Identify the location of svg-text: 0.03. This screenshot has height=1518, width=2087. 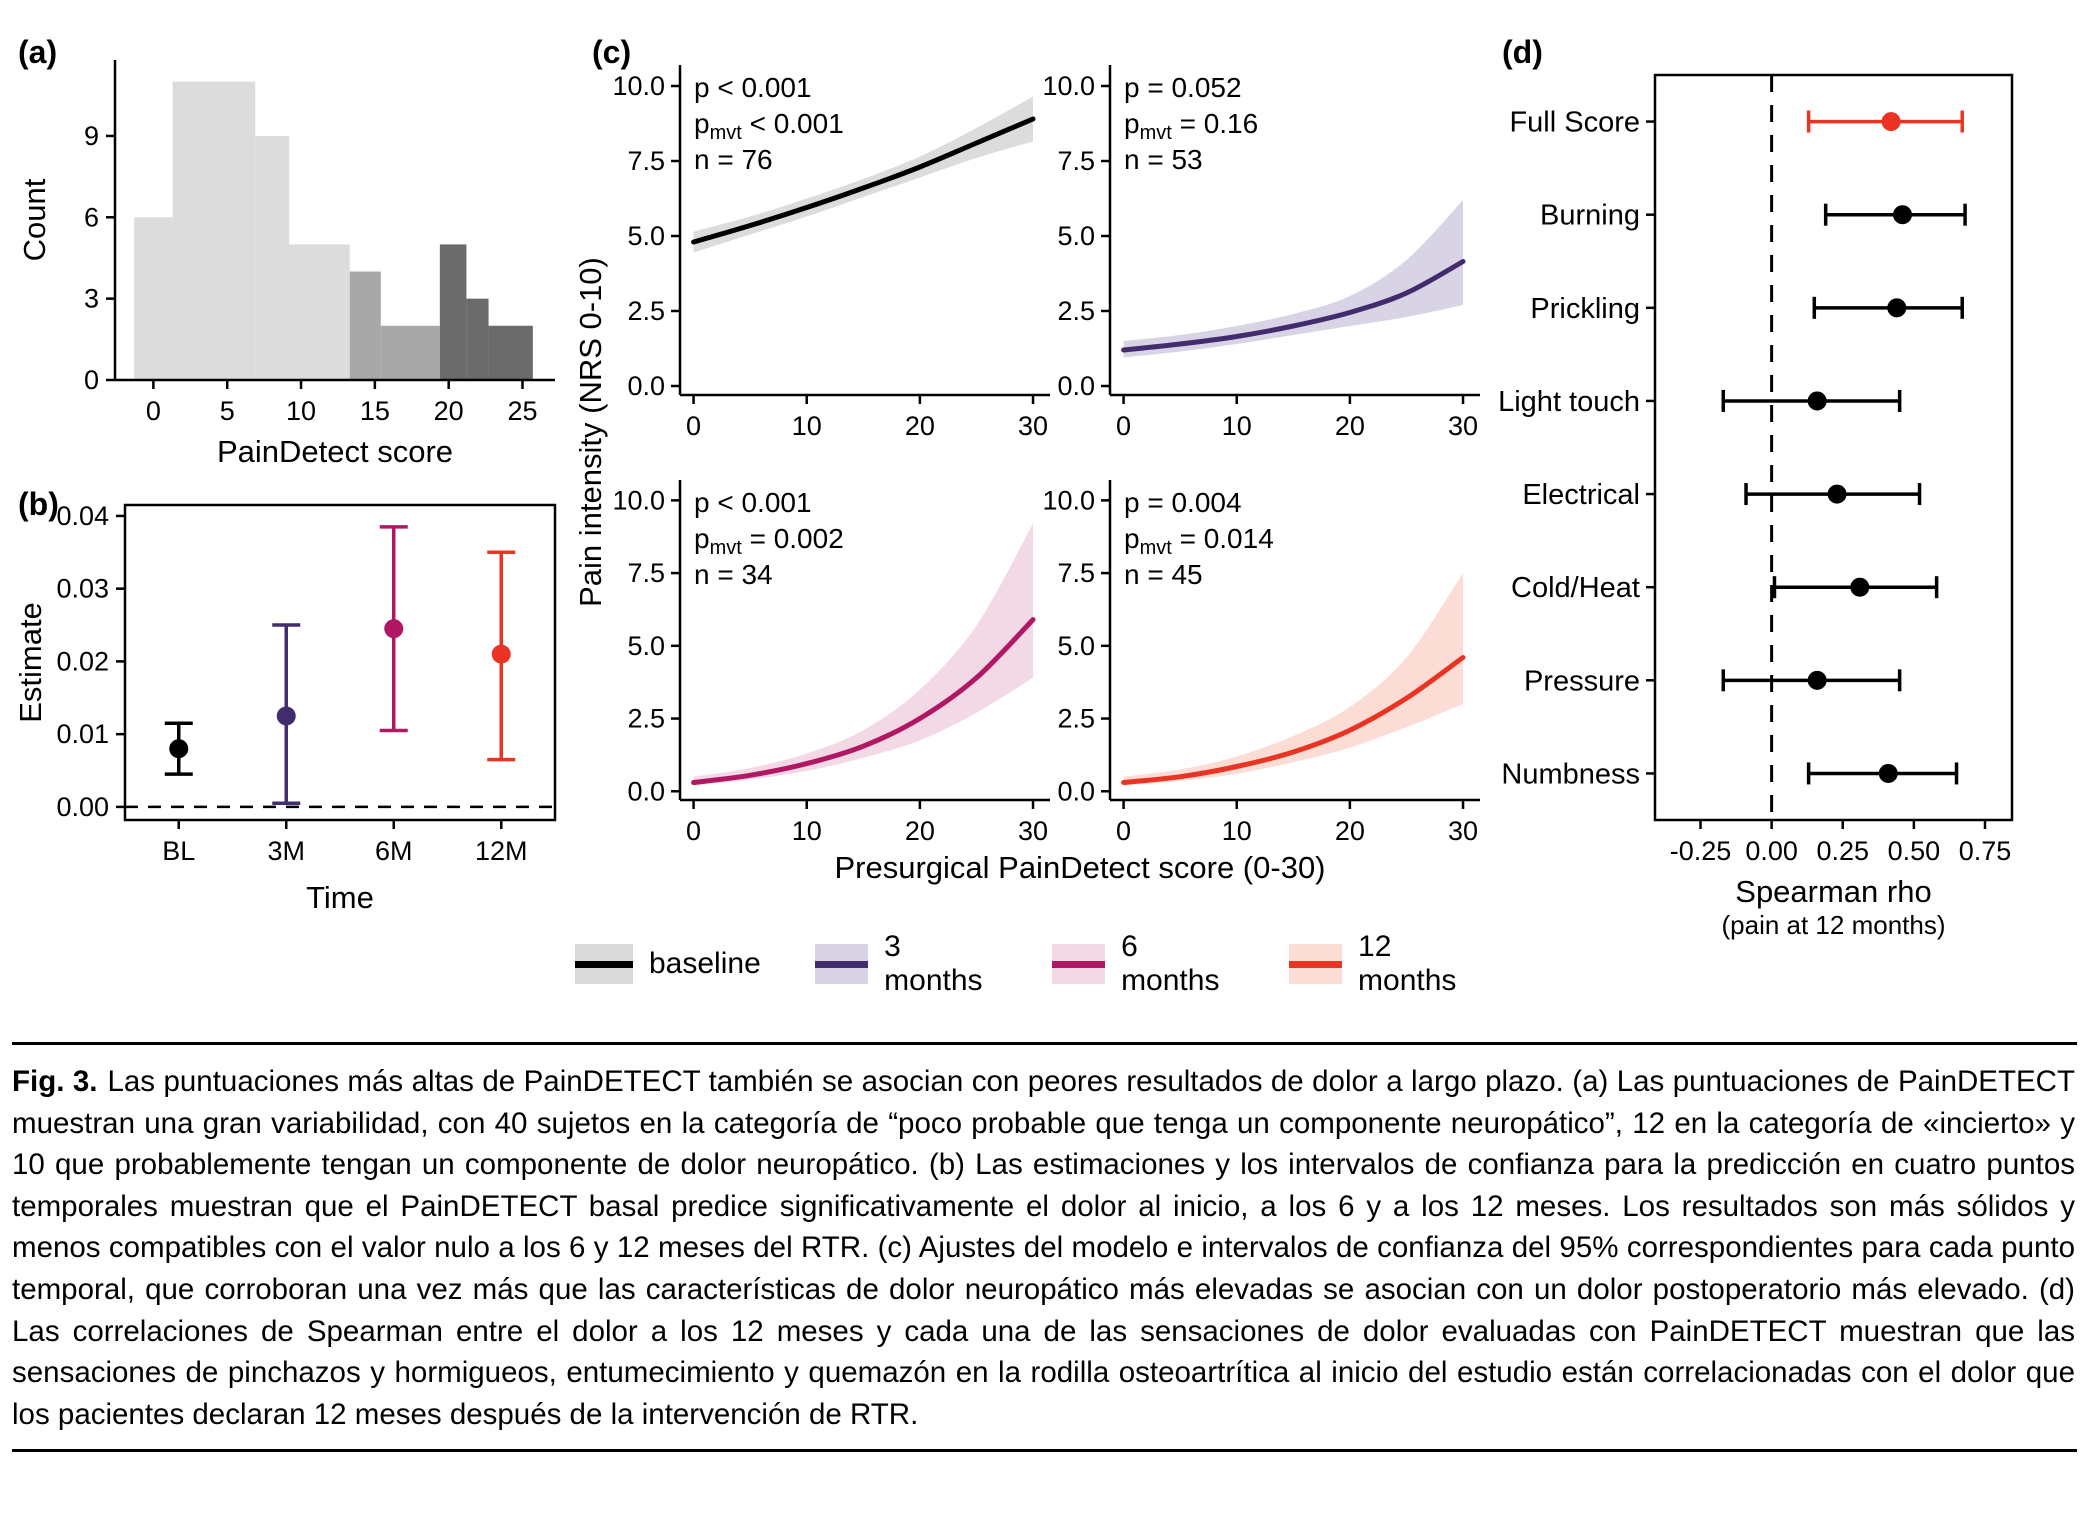
(82, 589).